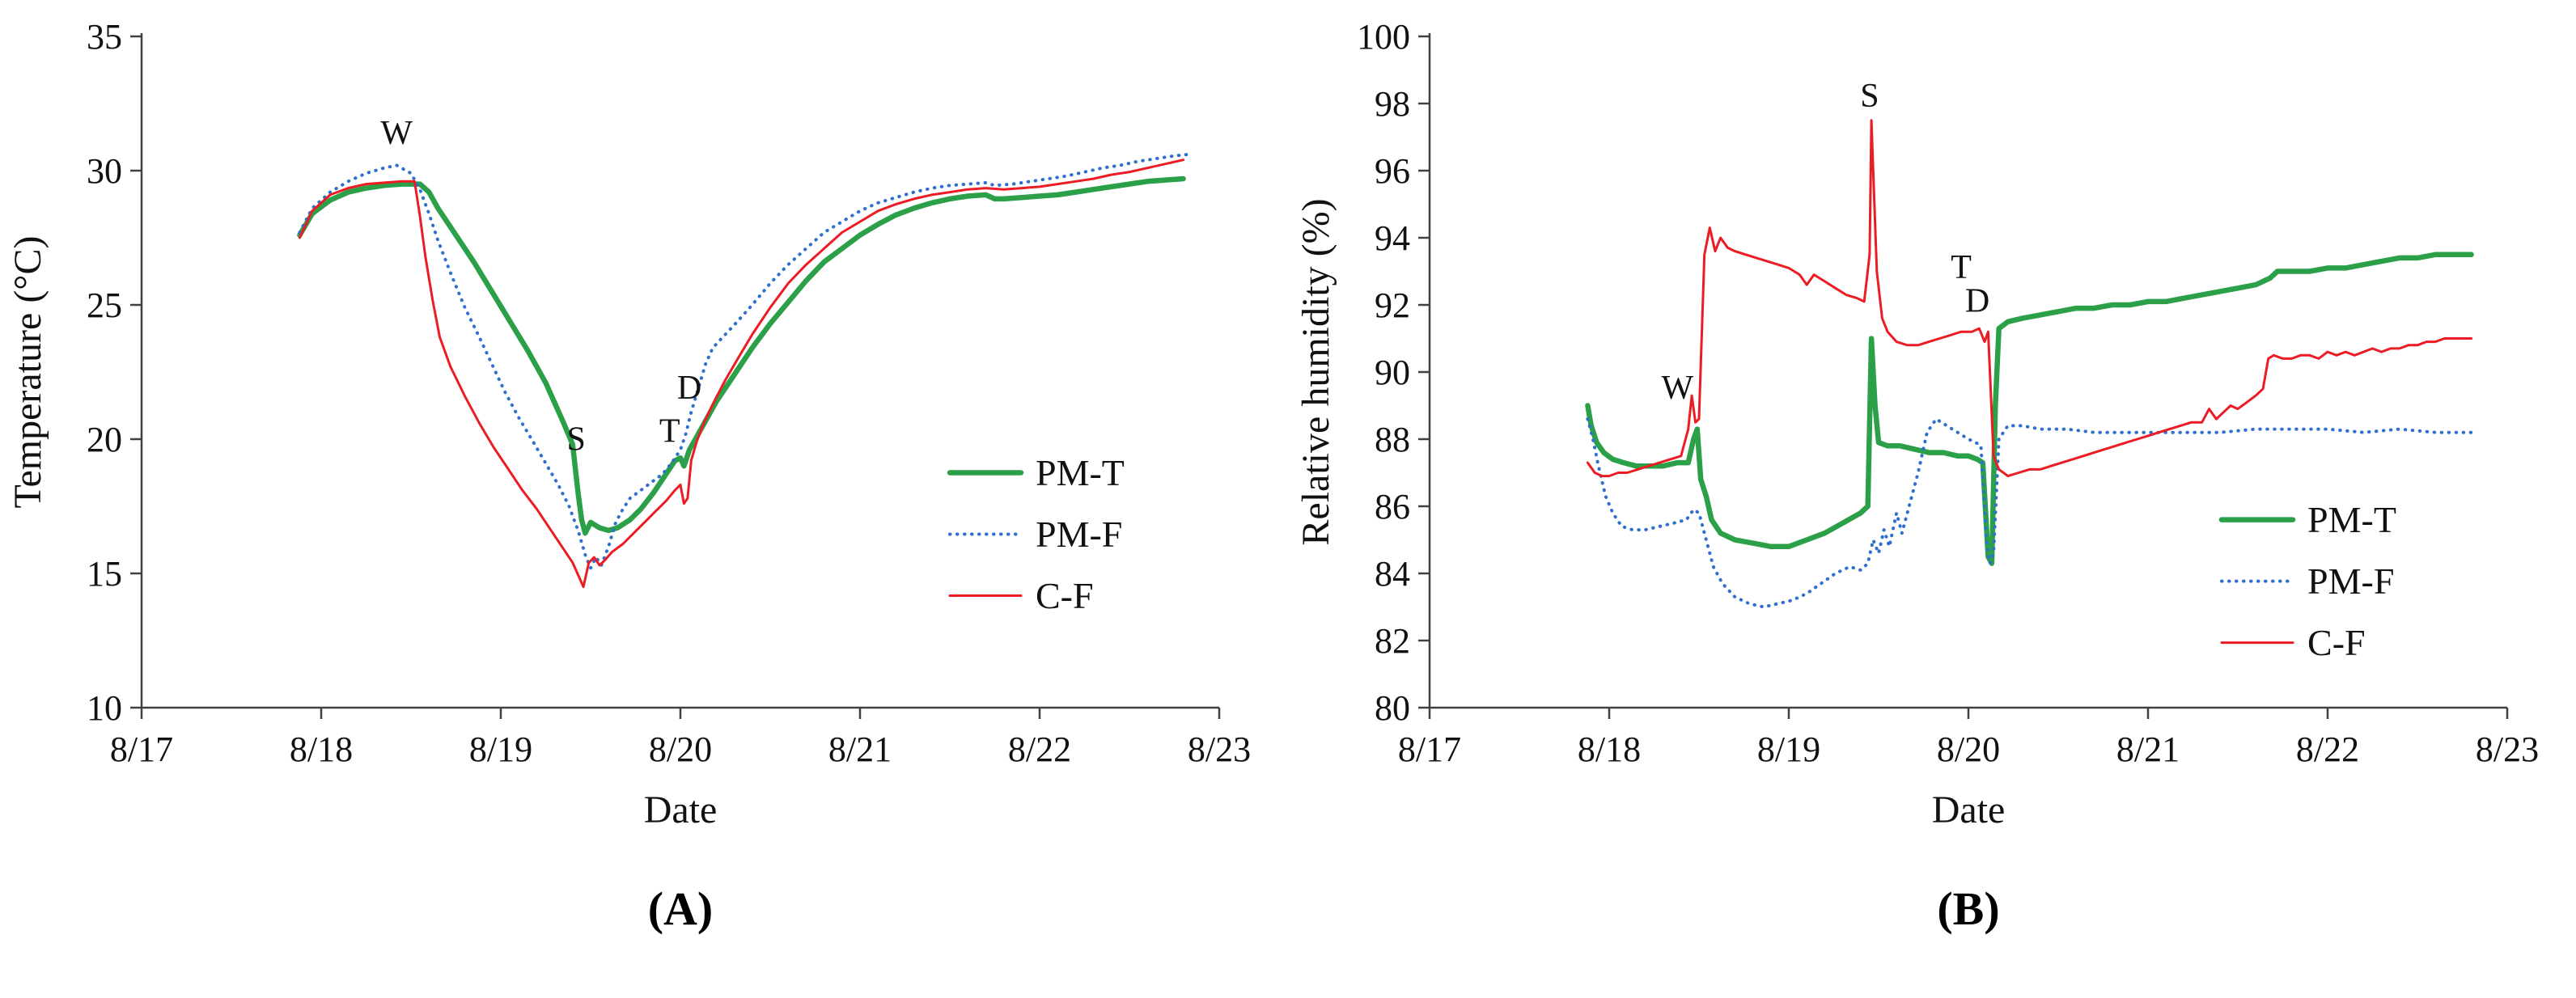 This screenshot has height=998, width=2576. I want to click on y-tick-label: 10, so click(104, 708).